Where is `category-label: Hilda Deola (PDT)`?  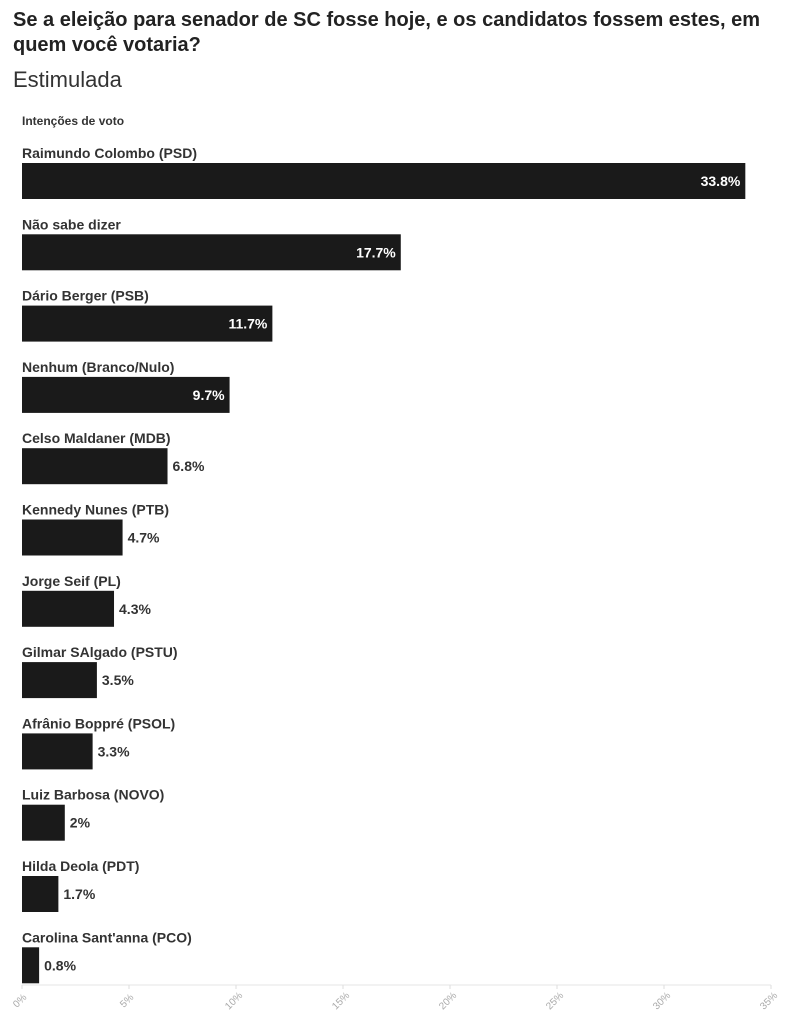
category-label: Hilda Deola (PDT) is located at coordinates (80, 866).